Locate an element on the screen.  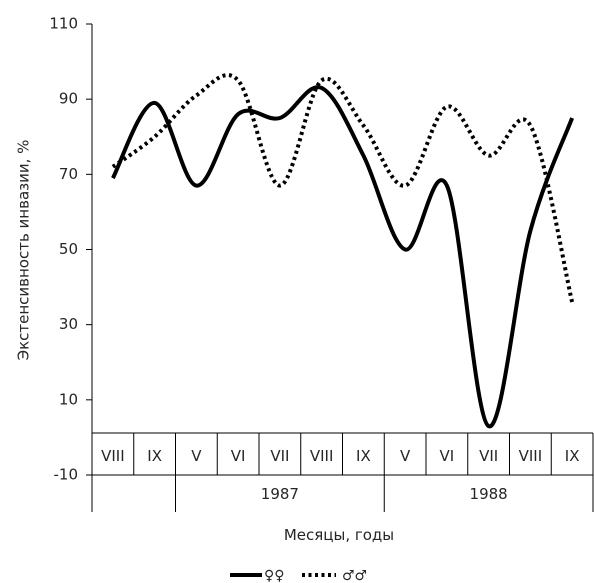
y-ticks: -10 10 30 50 70 90 110 is located at coordinates (70, 249).